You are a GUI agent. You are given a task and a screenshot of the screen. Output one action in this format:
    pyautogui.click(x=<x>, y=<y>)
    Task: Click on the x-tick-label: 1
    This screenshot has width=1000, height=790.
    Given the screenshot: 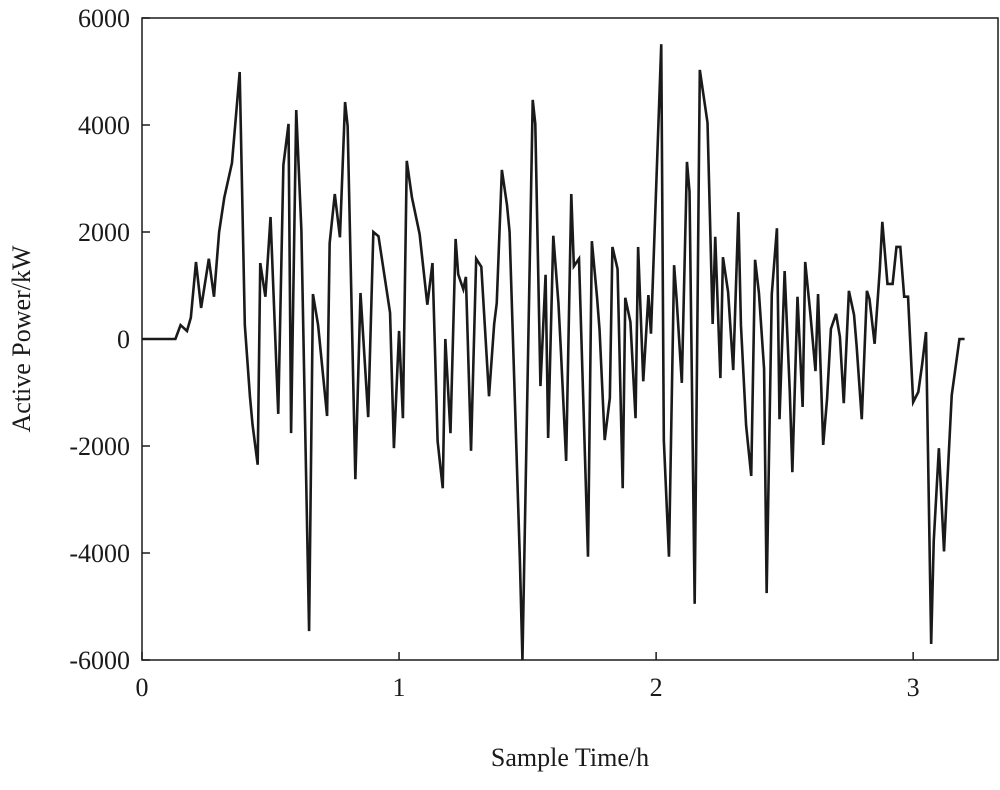 What is the action you would take?
    pyautogui.click(x=399, y=687)
    